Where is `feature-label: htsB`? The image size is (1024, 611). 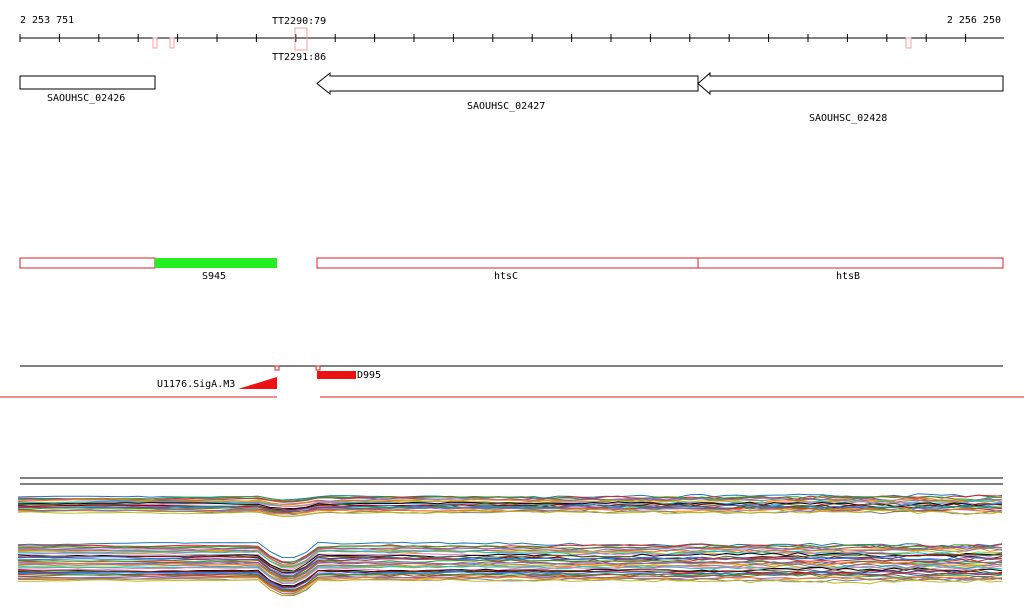
feature-label: htsB is located at coordinates (848, 276).